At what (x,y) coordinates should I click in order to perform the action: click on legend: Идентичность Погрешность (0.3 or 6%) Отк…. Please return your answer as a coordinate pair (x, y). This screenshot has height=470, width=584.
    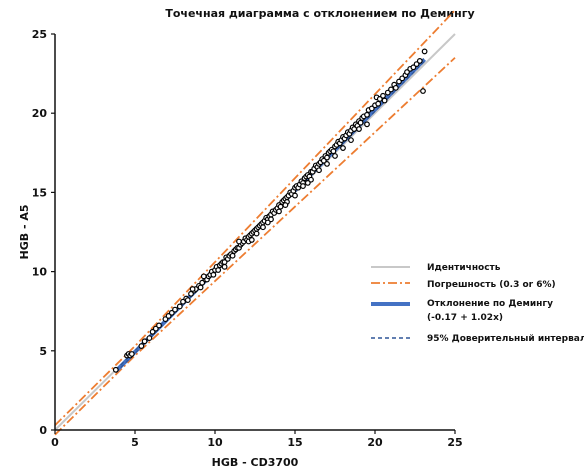
    Looking at the image, I should click on (477, 303).